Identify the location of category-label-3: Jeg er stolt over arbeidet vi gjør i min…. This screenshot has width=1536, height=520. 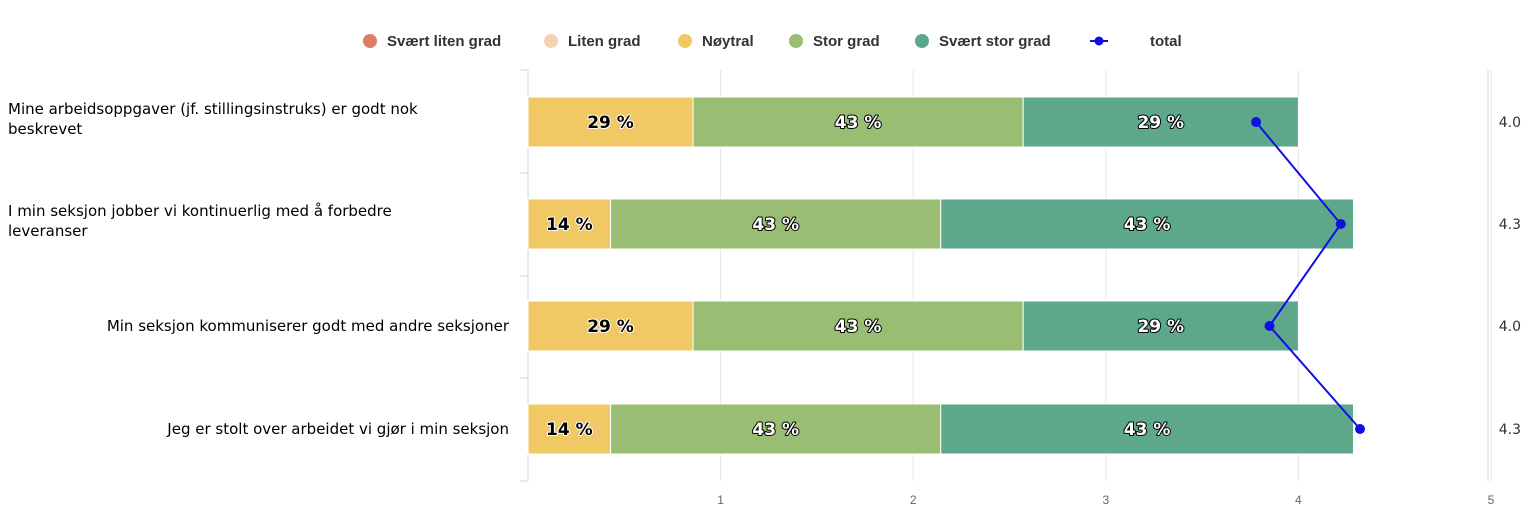
(337, 429).